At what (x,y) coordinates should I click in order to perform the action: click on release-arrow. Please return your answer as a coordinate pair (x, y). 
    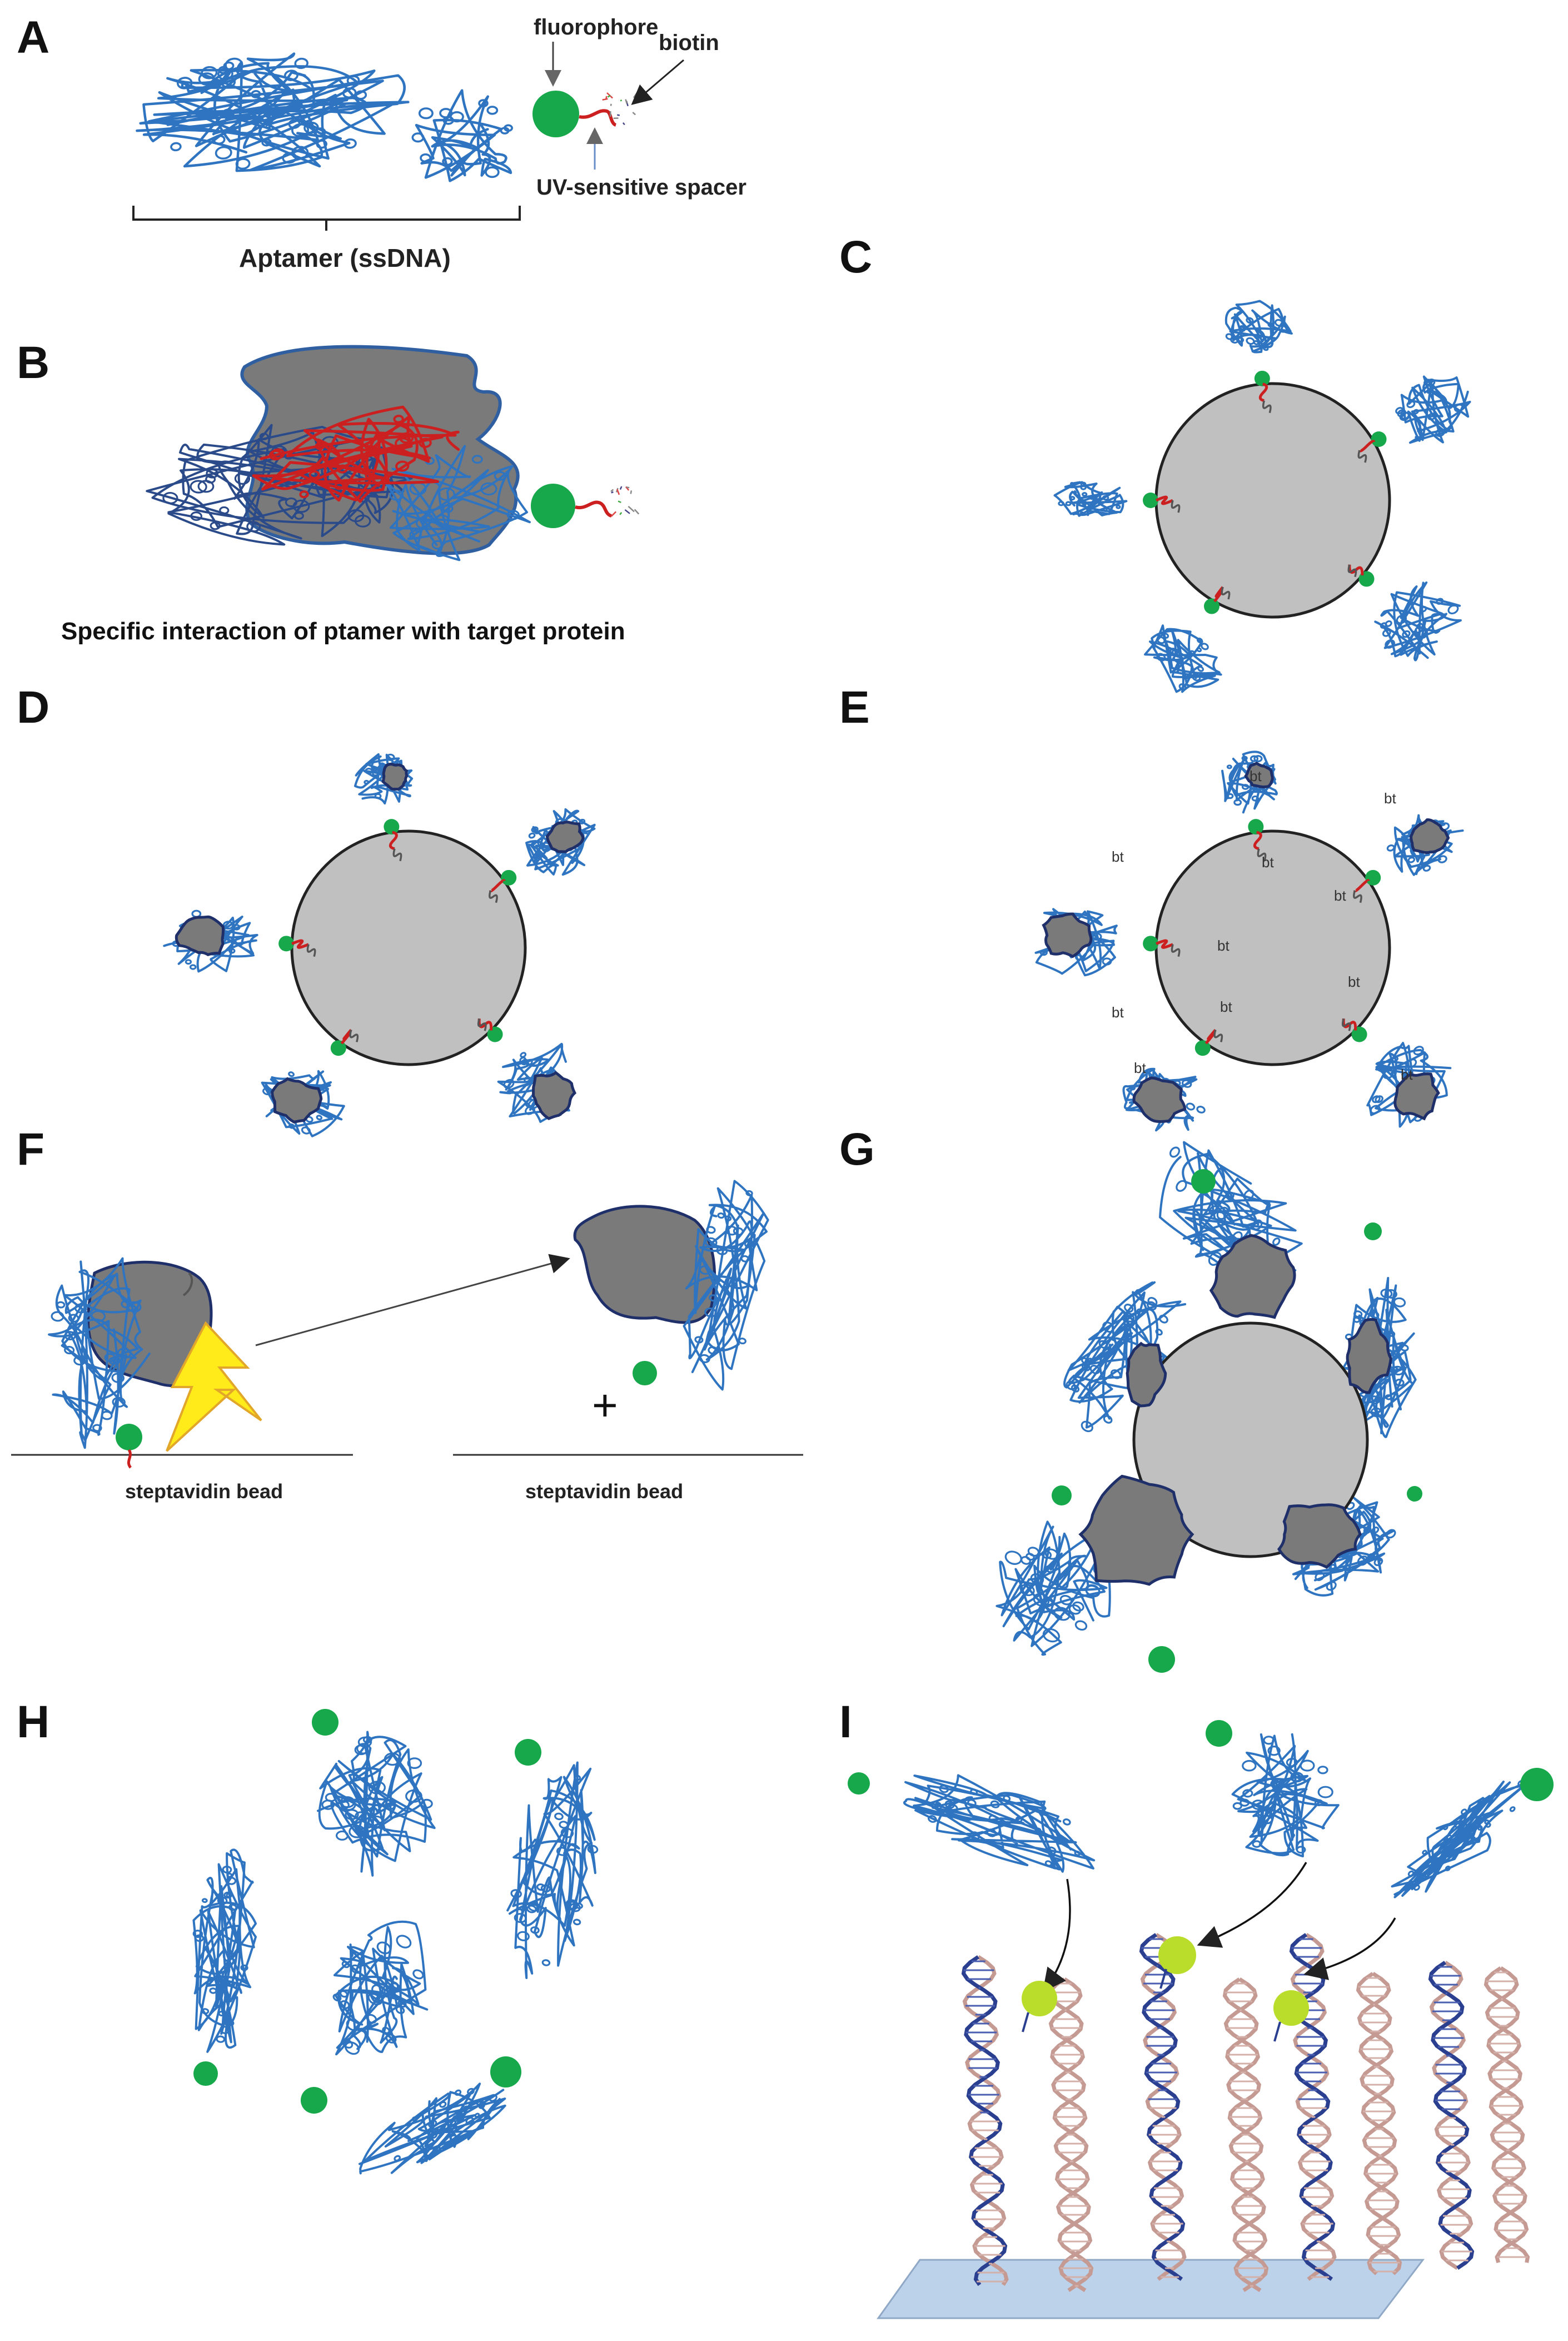
    Looking at the image, I should click on (411, 1302).